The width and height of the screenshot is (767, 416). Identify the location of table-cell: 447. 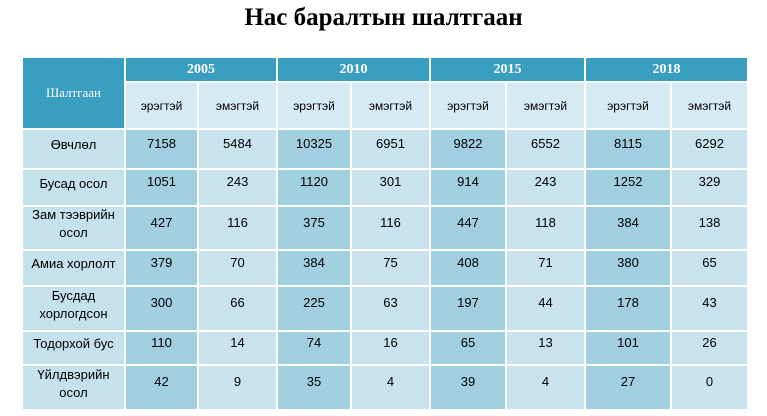
(468, 228).